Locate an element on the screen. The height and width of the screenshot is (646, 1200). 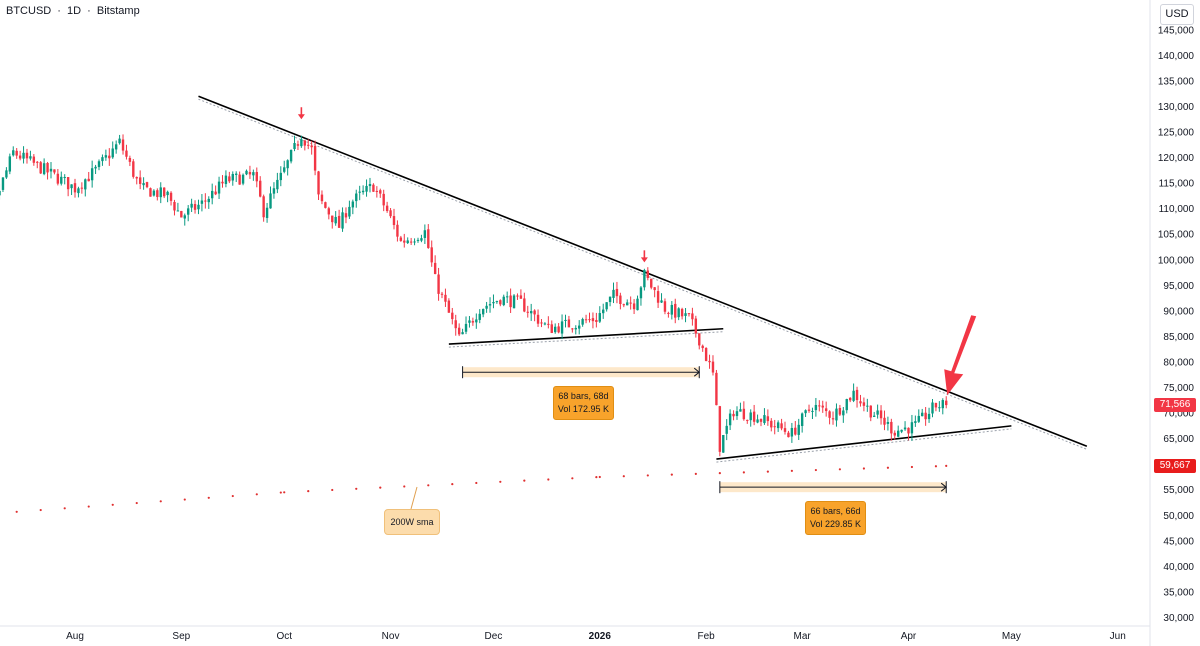
price-tick-label: 65,000 is located at coordinates (1178, 439).